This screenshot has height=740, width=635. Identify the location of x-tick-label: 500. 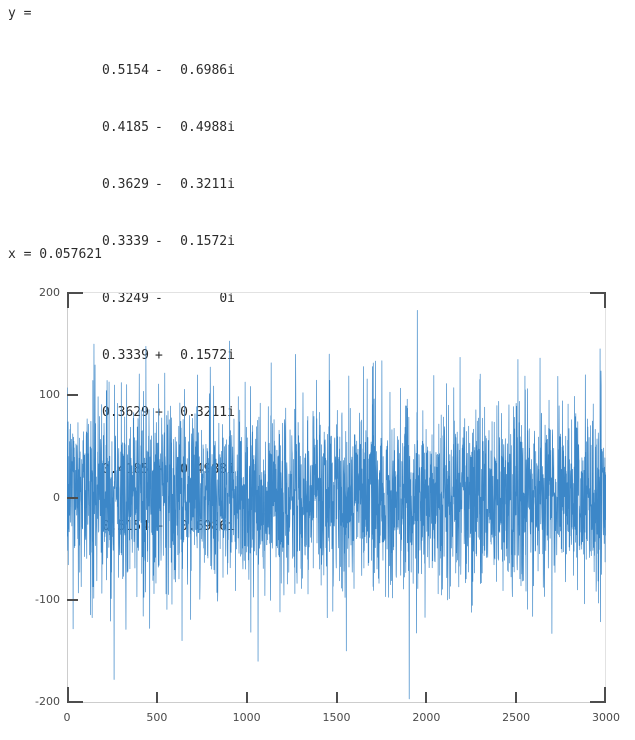
(157, 717).